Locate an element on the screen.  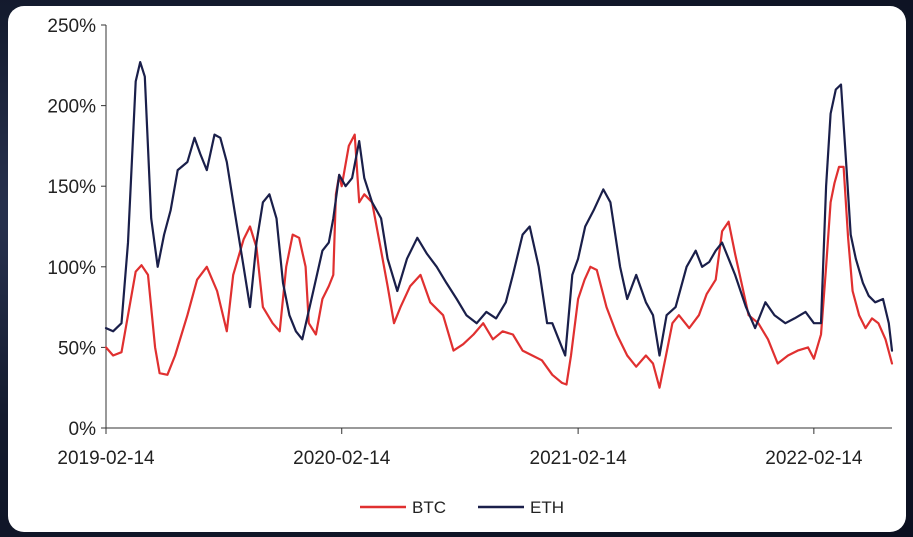
y-tick-label: 100% is located at coordinates (71, 268).